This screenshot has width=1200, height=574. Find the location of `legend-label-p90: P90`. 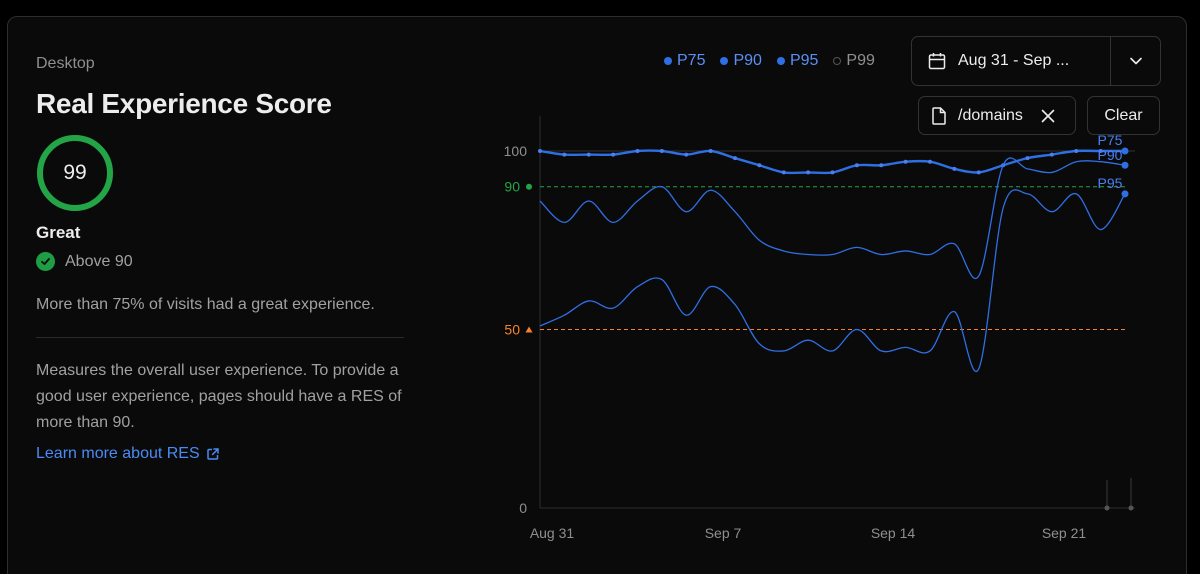

legend-label-p90: P90 is located at coordinates (747, 60).